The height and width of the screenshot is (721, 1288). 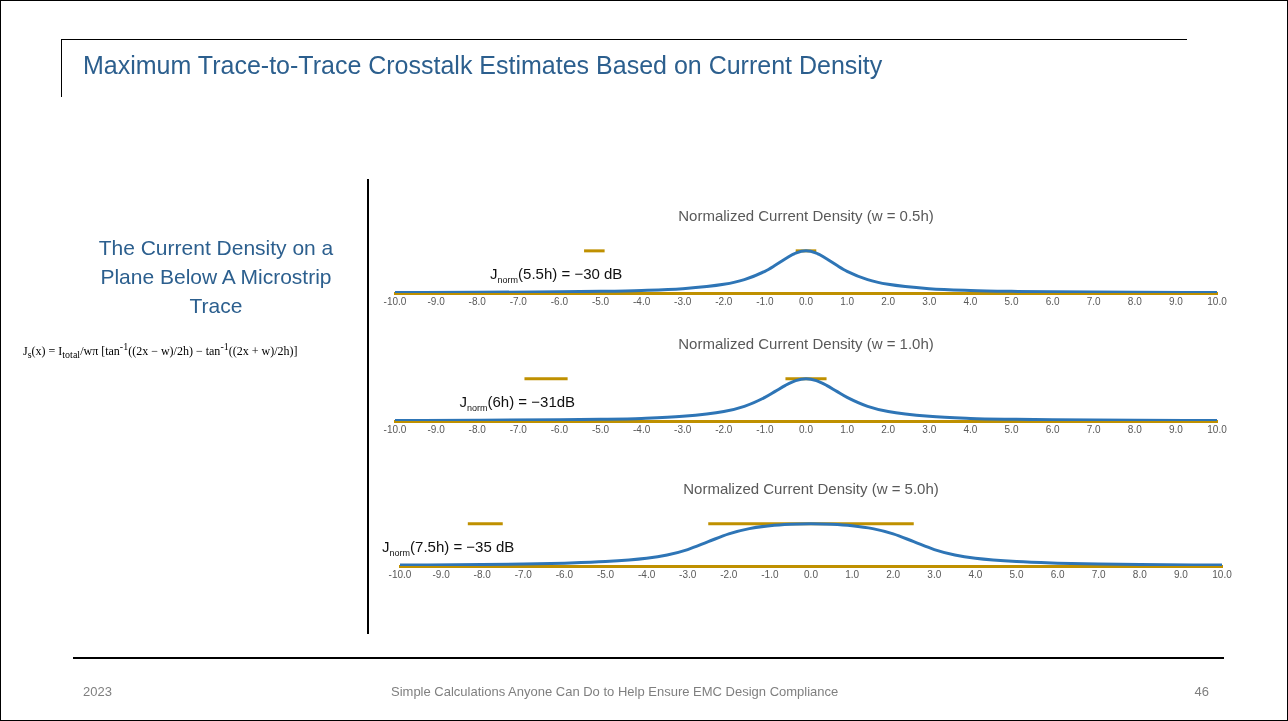 What do you see at coordinates (811, 489) in the screenshot?
I see `chart-title: Normalized Current Density (w = 5.0h)` at bounding box center [811, 489].